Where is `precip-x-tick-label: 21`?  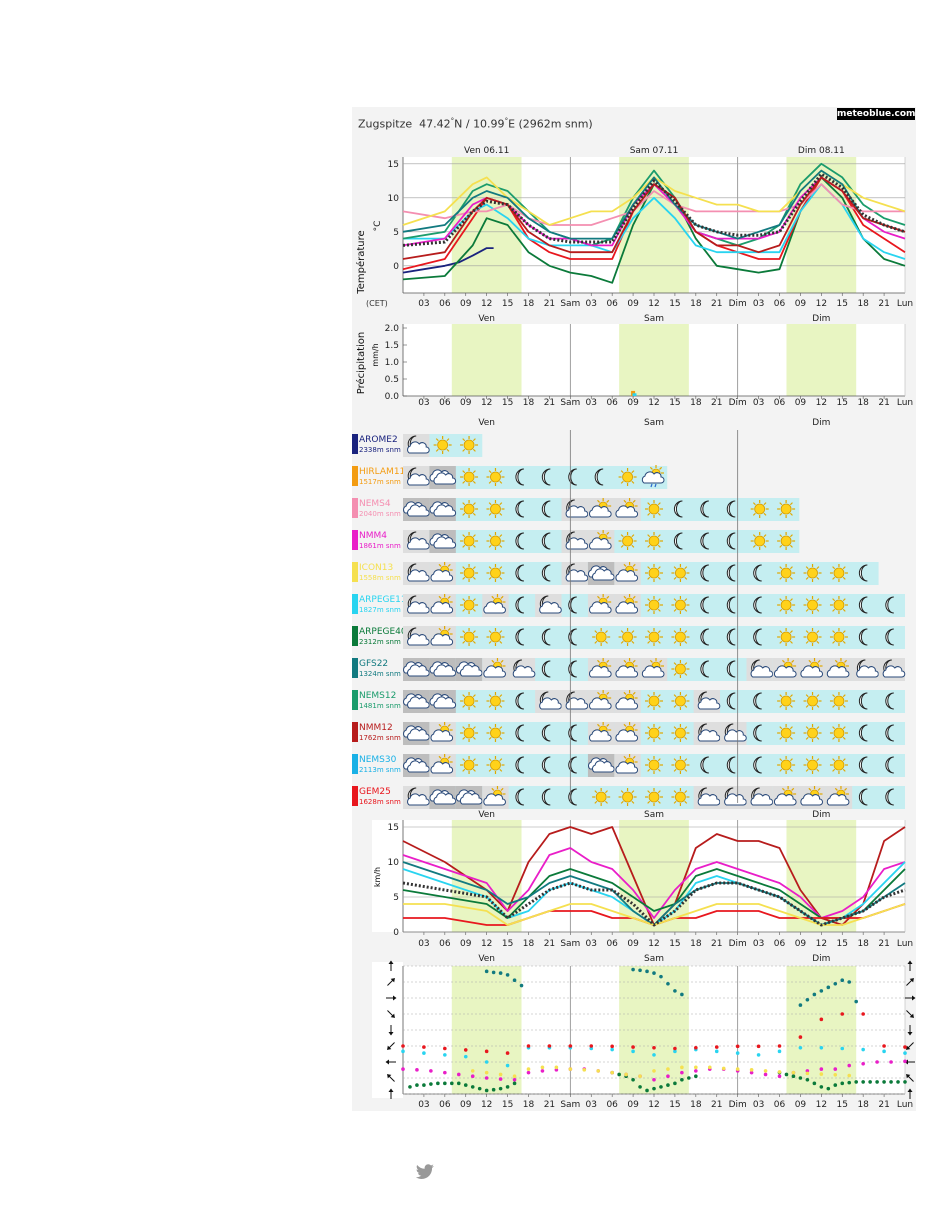
precip-x-tick-label: 21 is located at coordinates (883, 403).